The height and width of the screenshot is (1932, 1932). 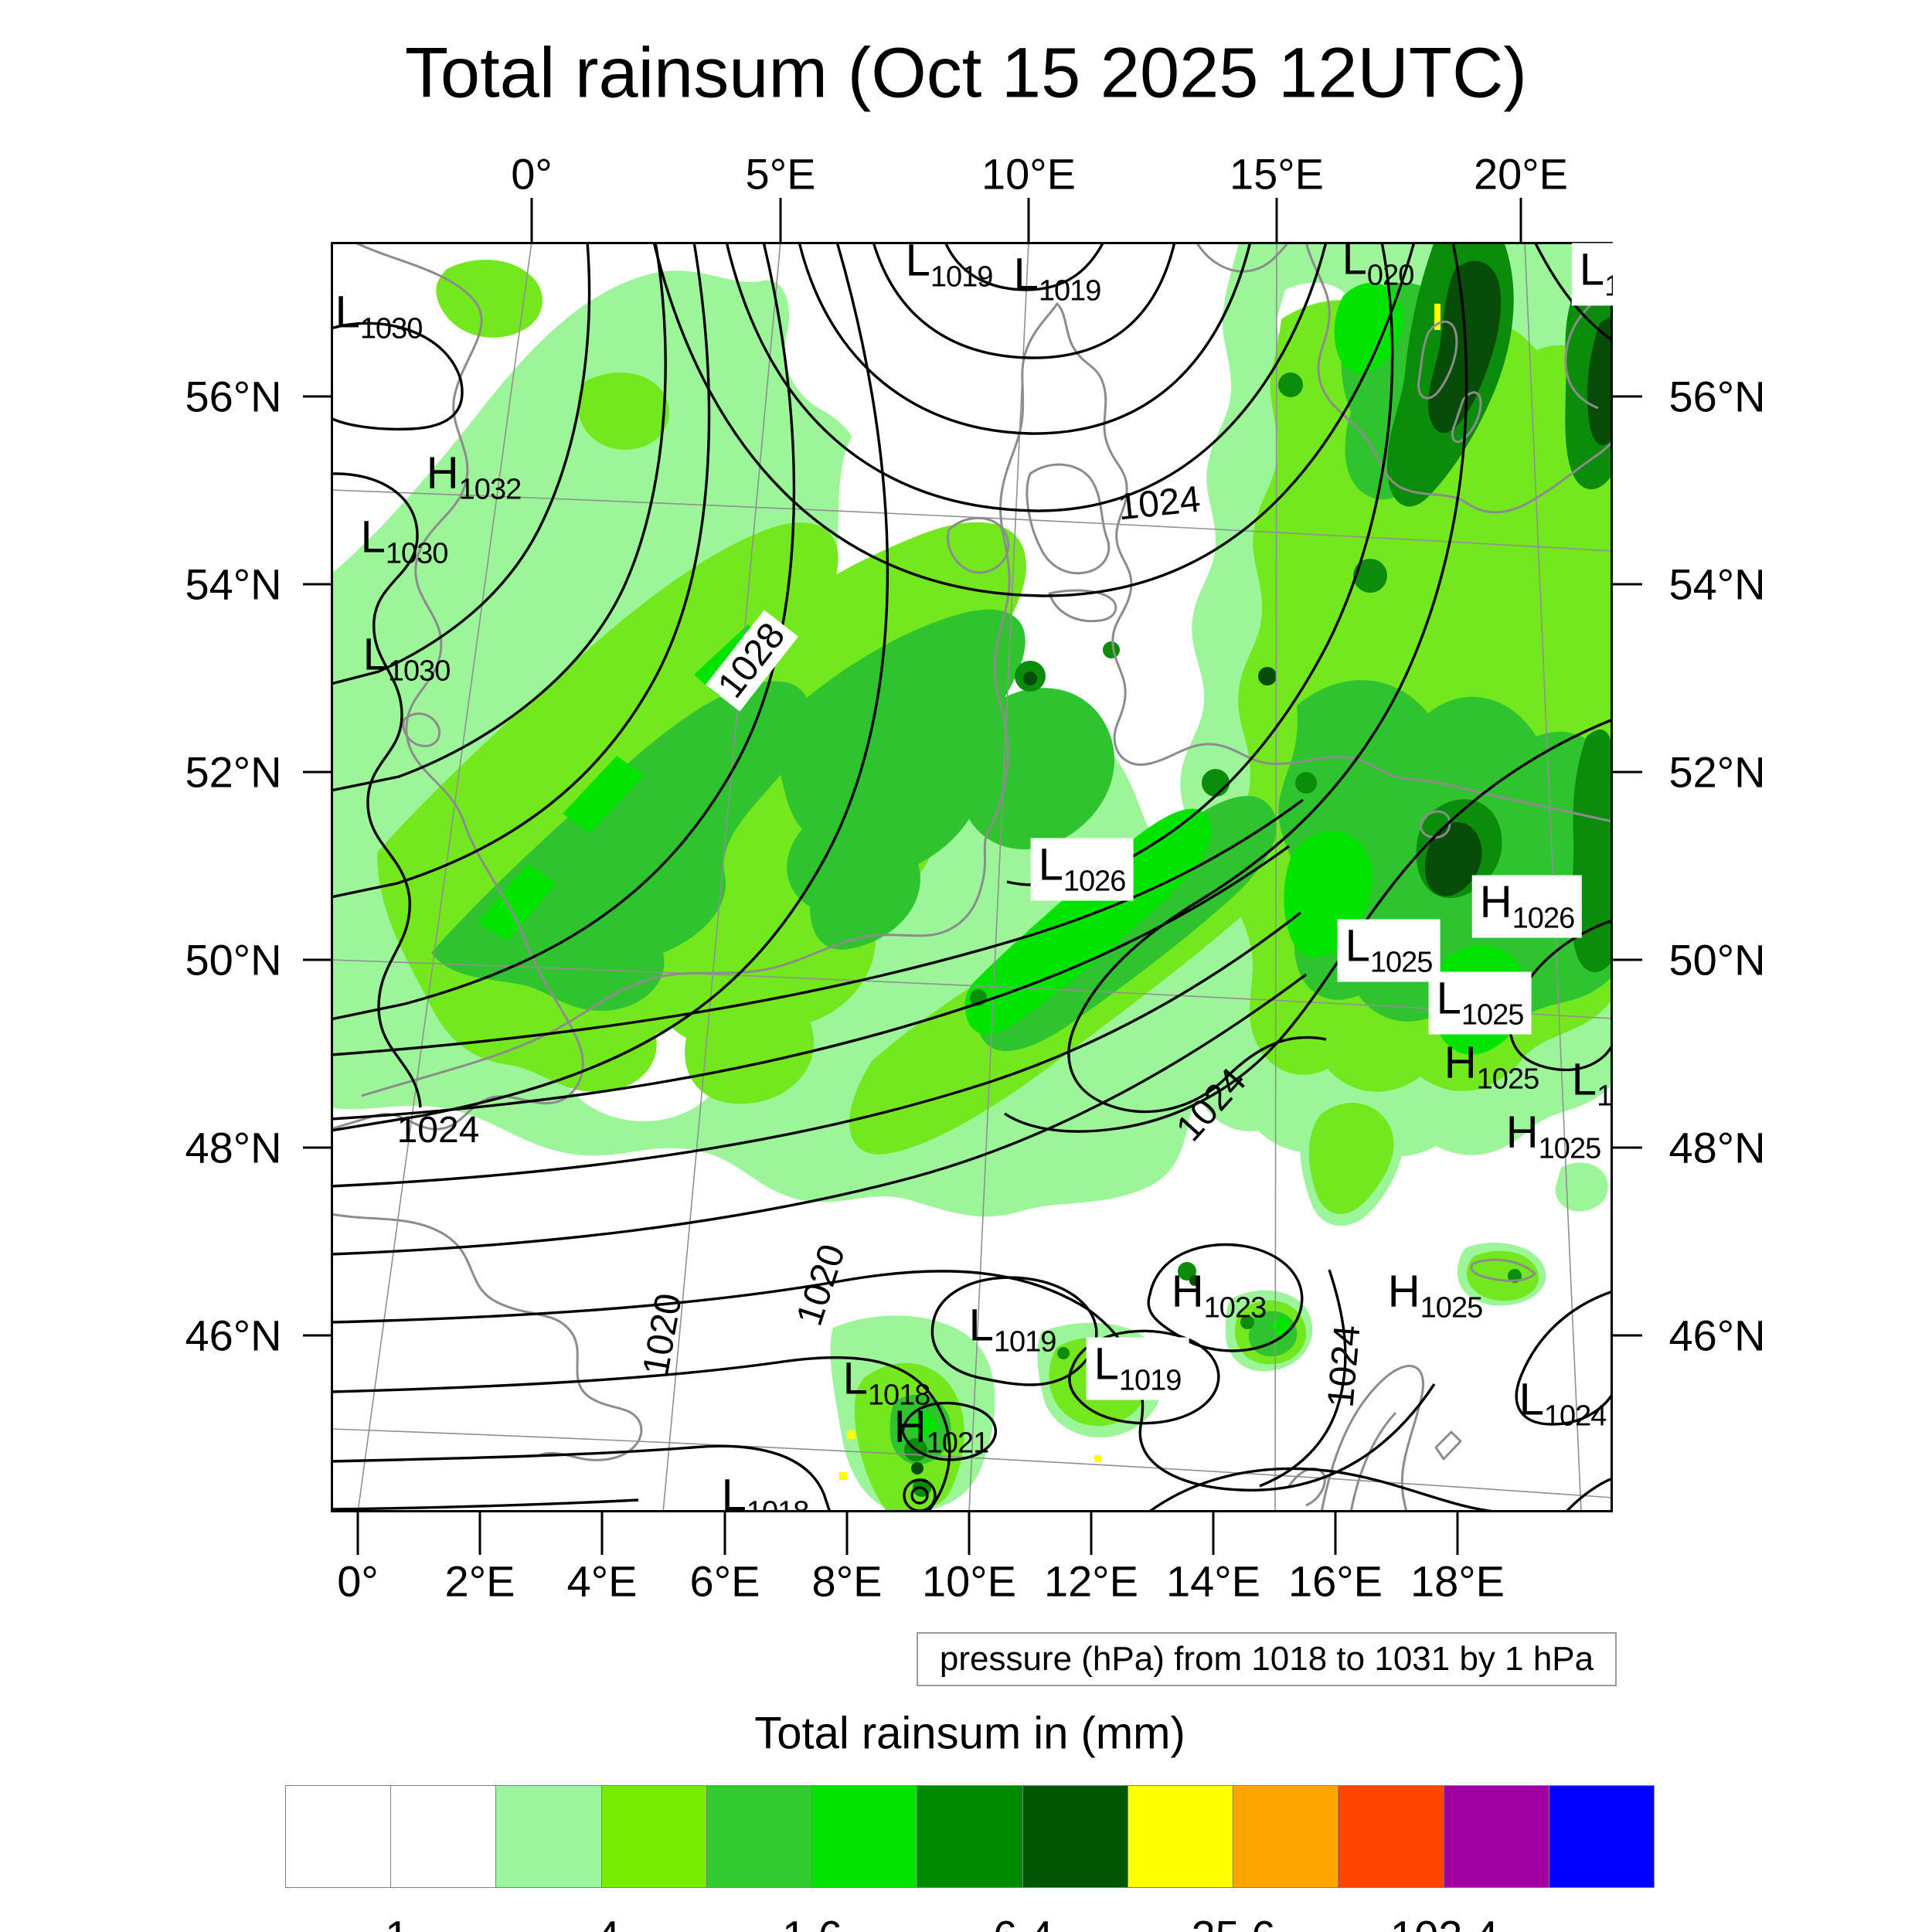 I want to click on isobar-value-label: 1028, so click(x=752, y=661).